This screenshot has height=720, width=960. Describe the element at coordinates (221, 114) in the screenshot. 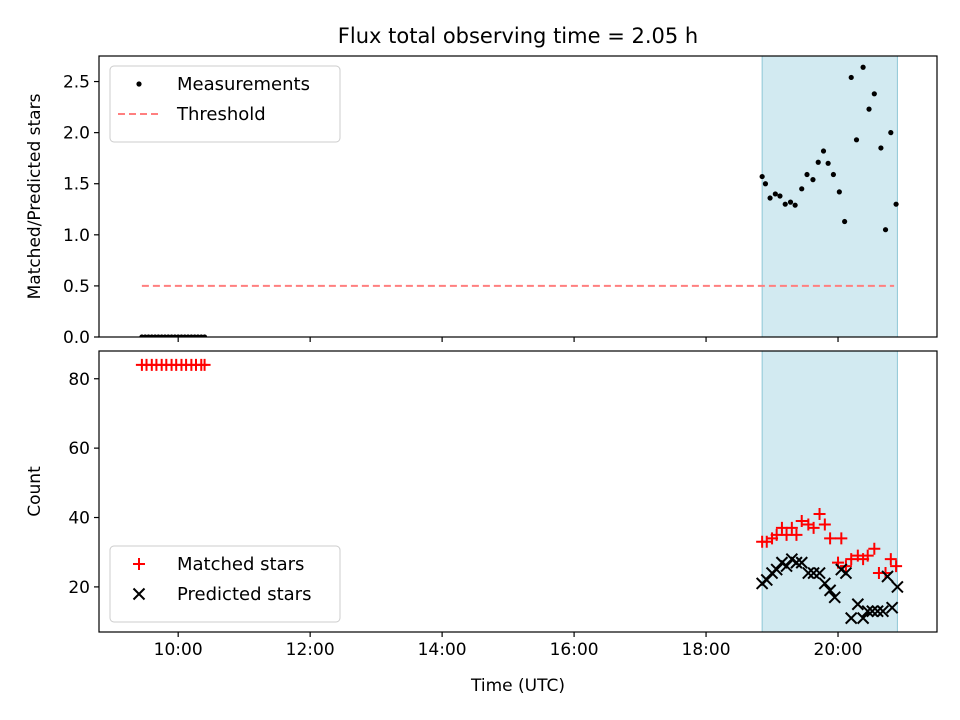

I see `legend-entry-label: Threshold` at that location.